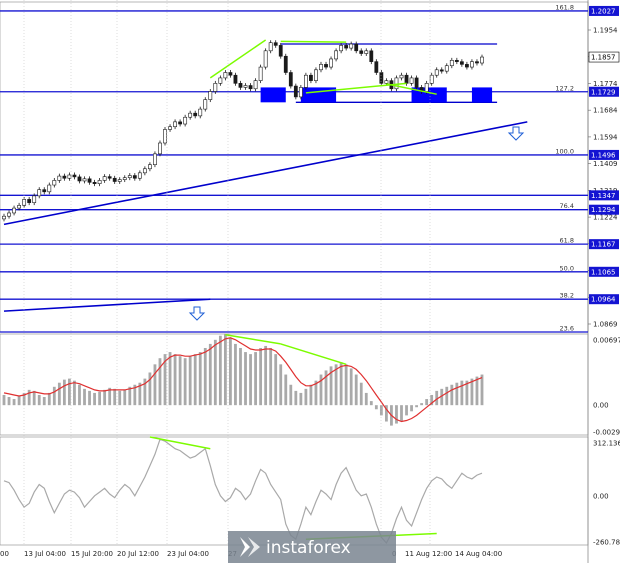 The width and height of the screenshot is (620, 563). What do you see at coordinates (567, 329) in the screenshot?
I see `fib-ratio-label: 23.6` at bounding box center [567, 329].